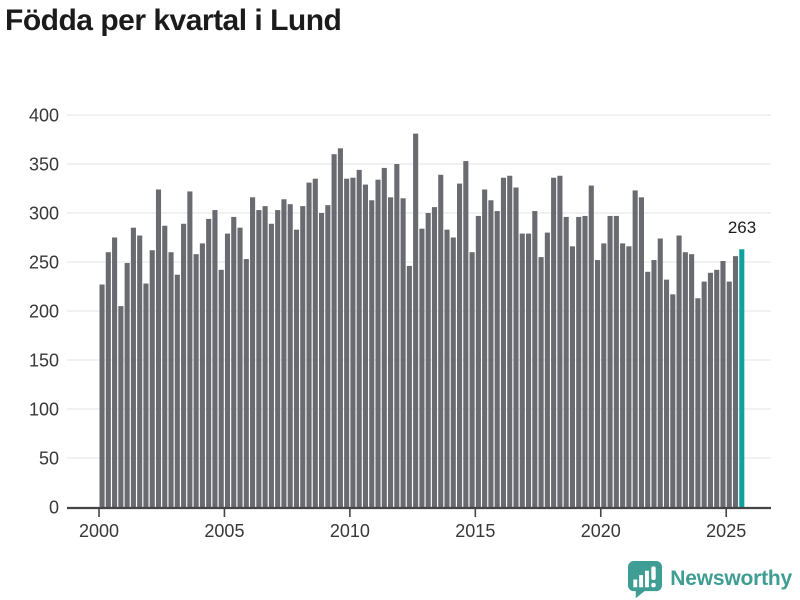  Describe the element at coordinates (49, 459) in the screenshot. I see `y-tick-label: 50` at that location.